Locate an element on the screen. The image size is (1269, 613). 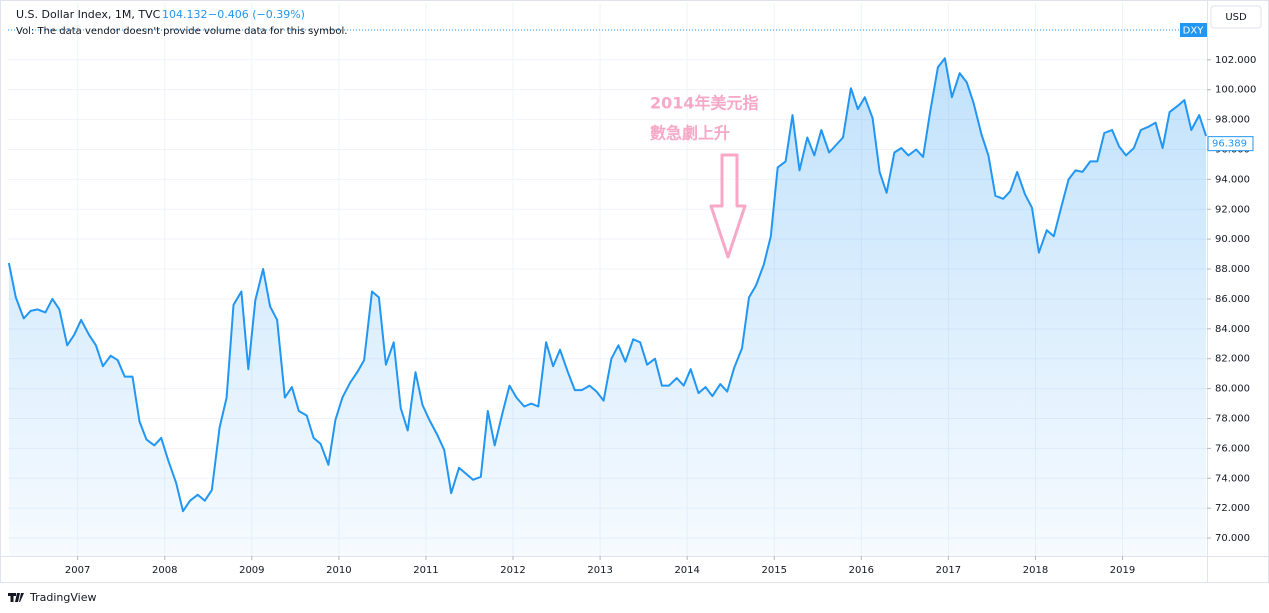
y-tick-label: 70.000 is located at coordinates (1232, 538).